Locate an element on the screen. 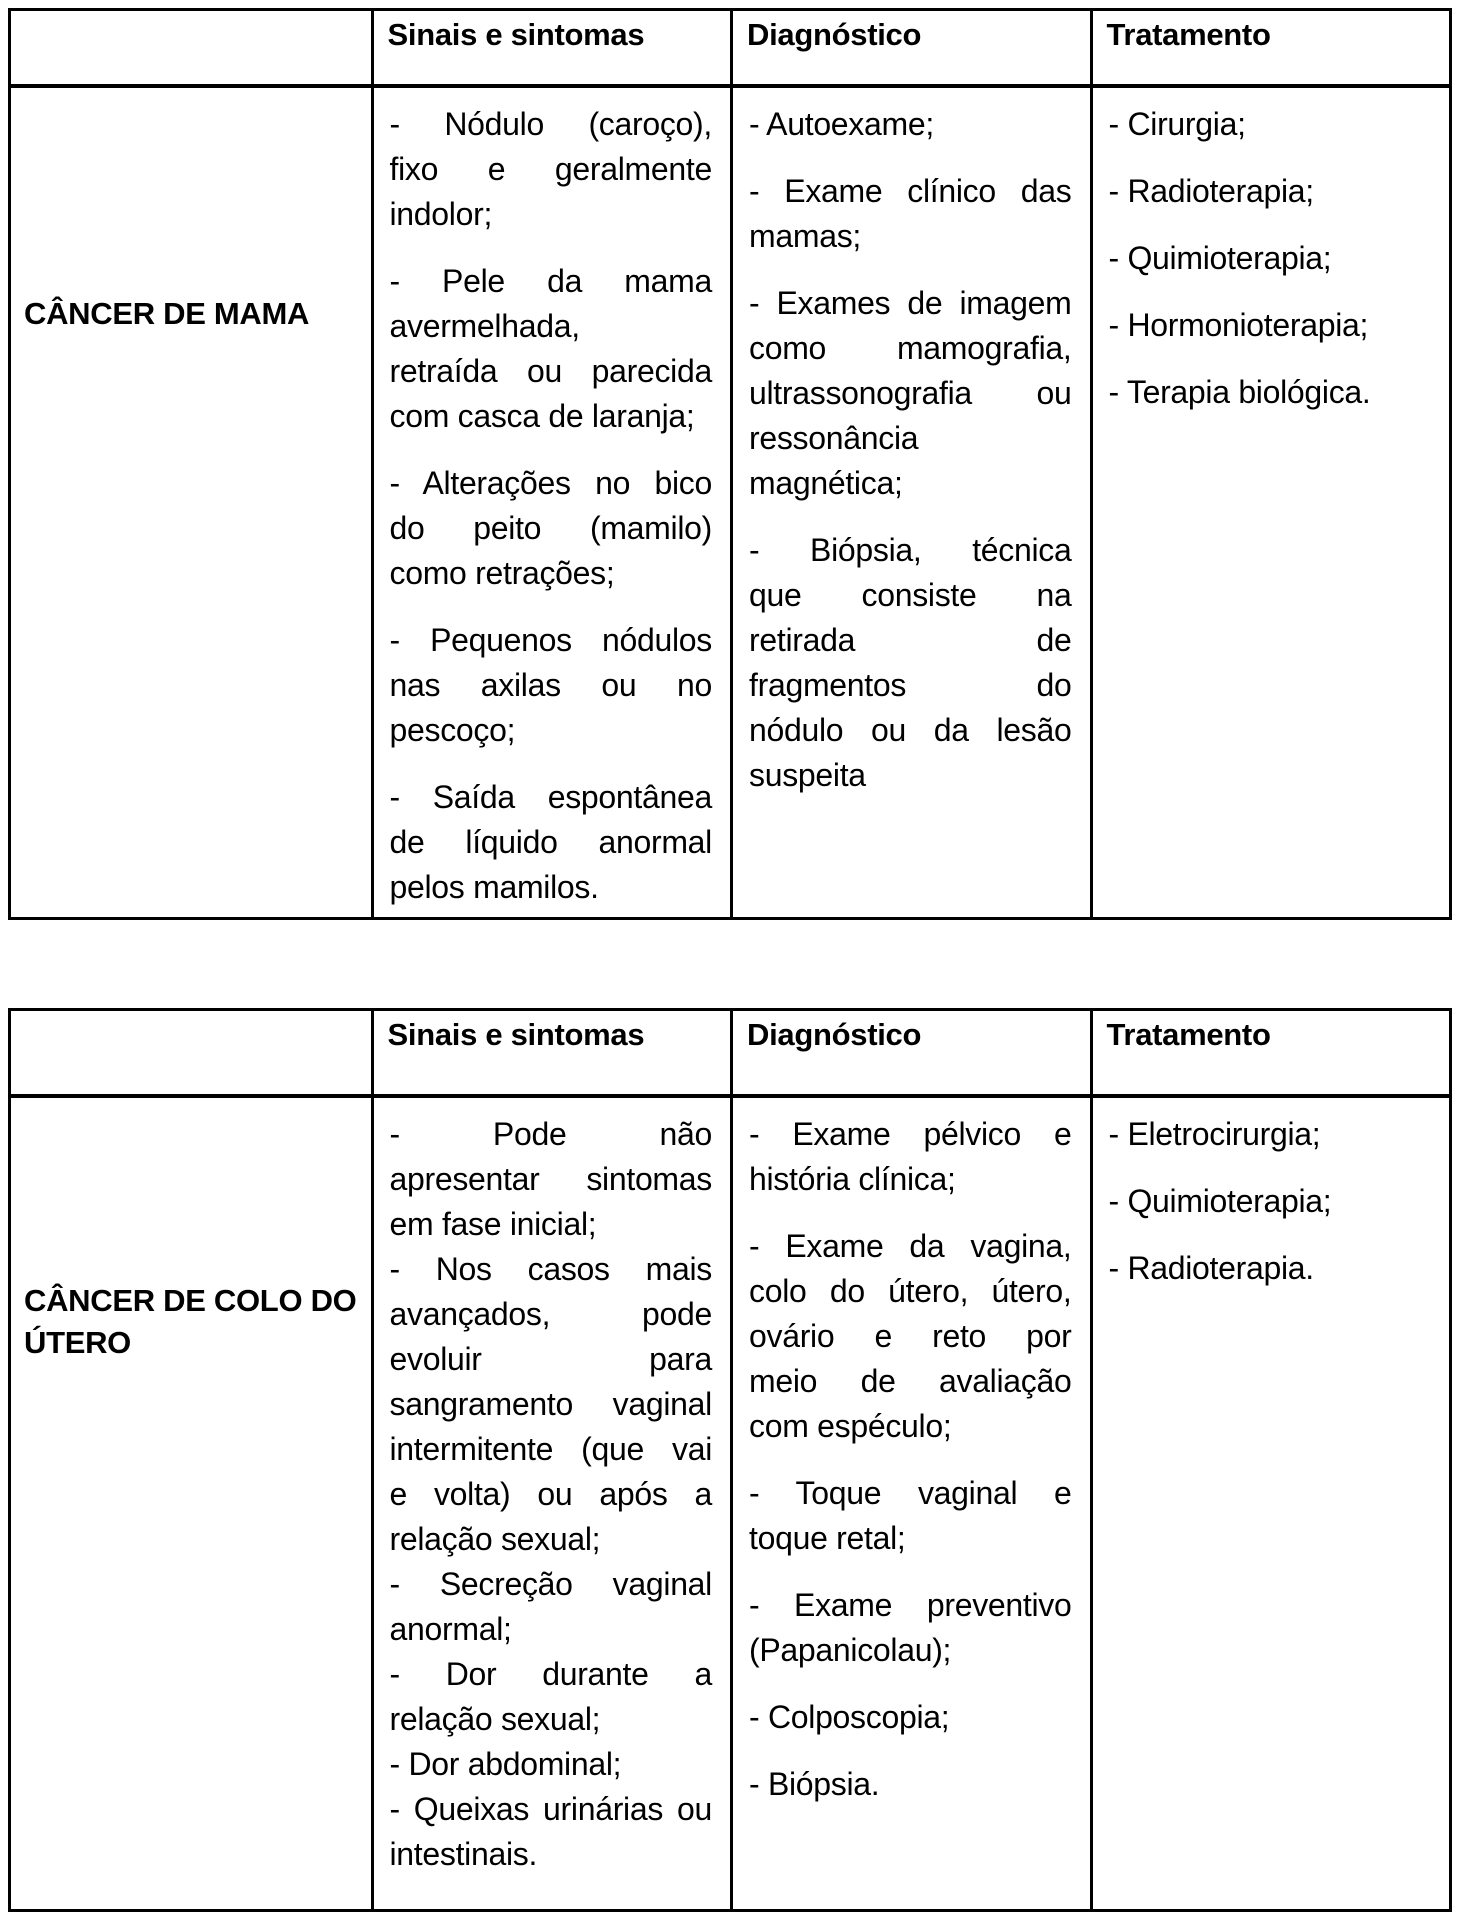  text-line: - Nos casos mais is located at coordinates (551, 1269).